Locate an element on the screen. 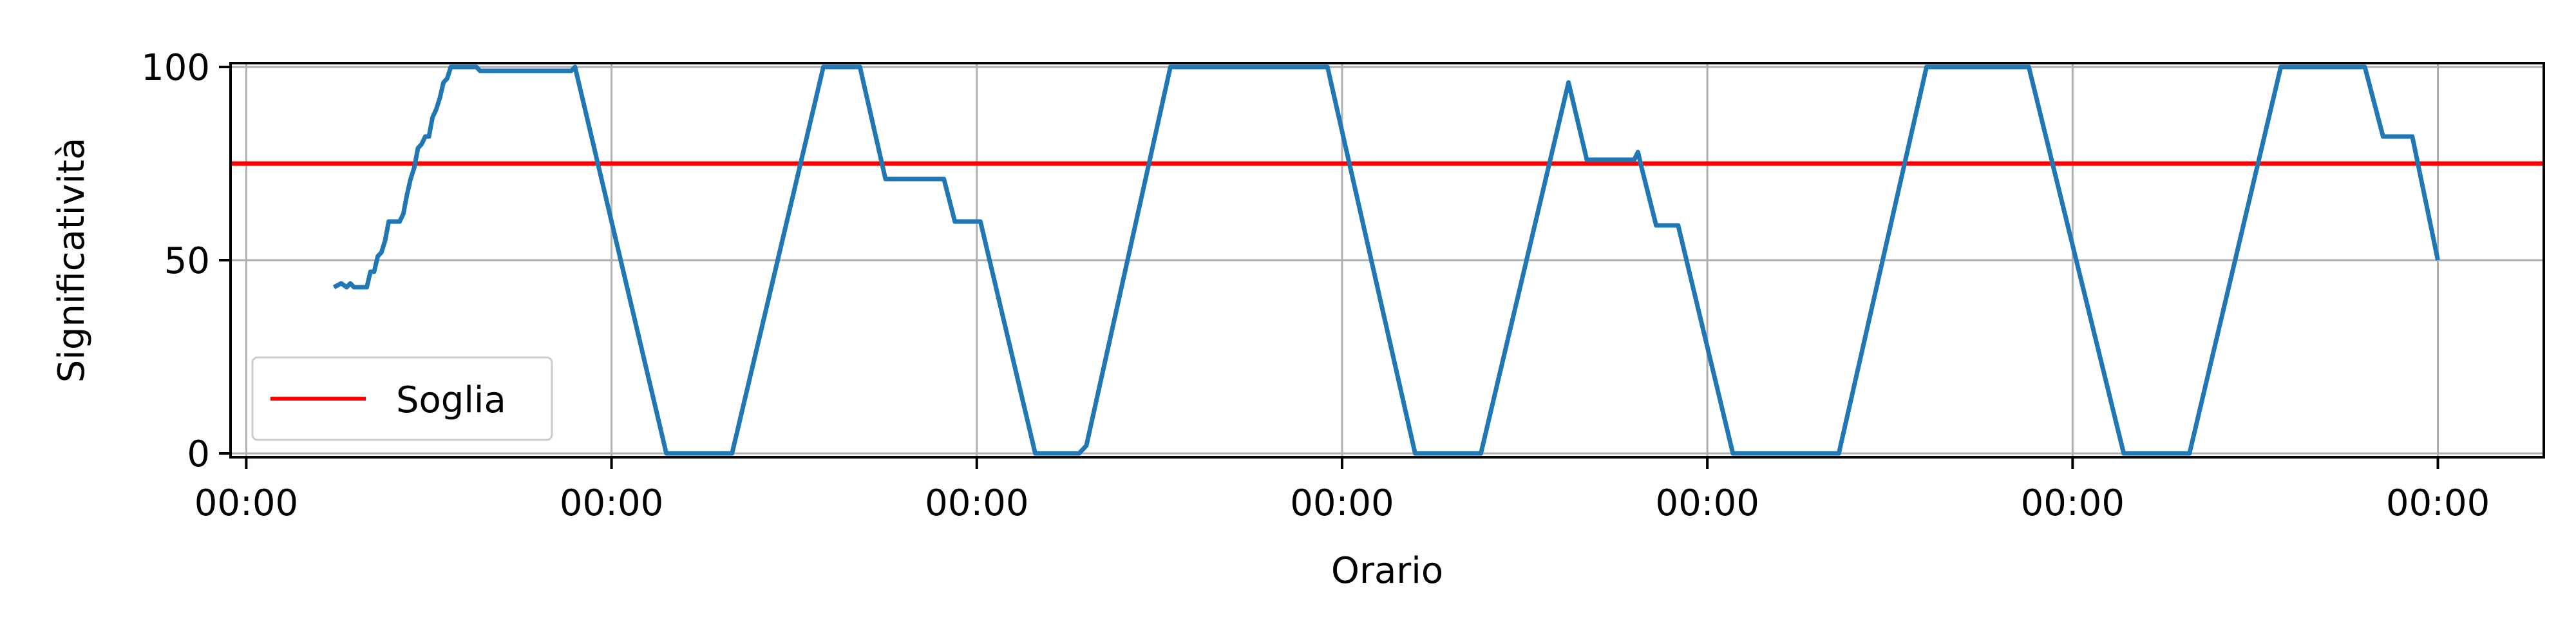 The image size is (2576, 644). y-tick-label: 0 is located at coordinates (199, 454).